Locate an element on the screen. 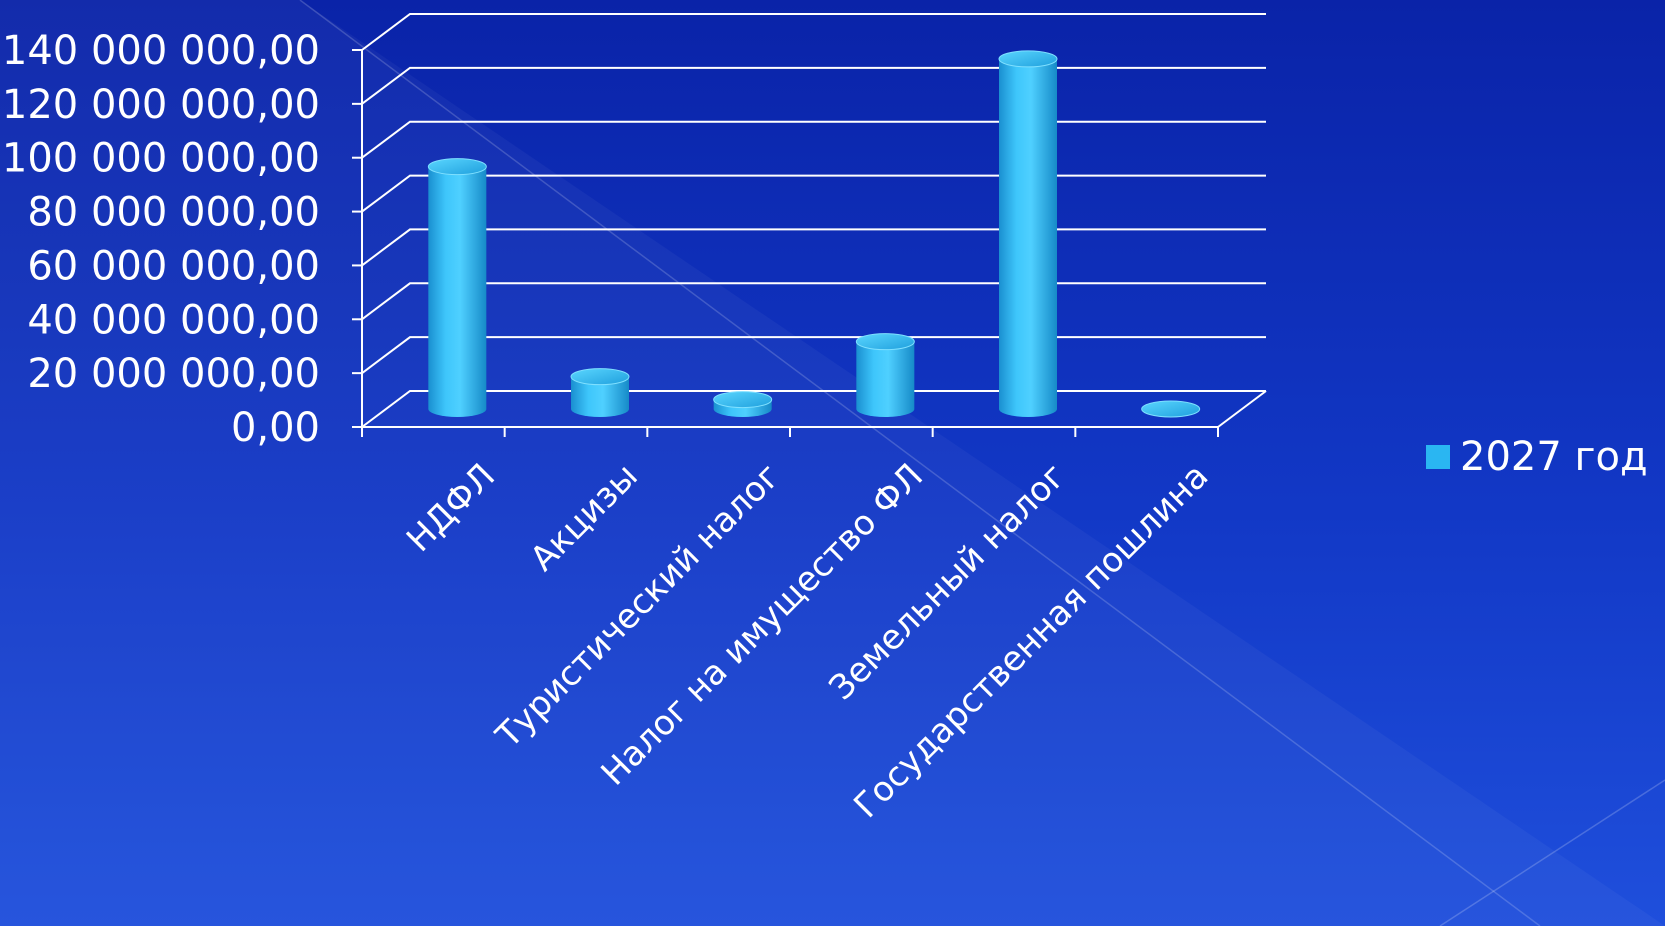 This screenshot has width=1665, height=926. background-corner-line is located at coordinates (1552, 852).